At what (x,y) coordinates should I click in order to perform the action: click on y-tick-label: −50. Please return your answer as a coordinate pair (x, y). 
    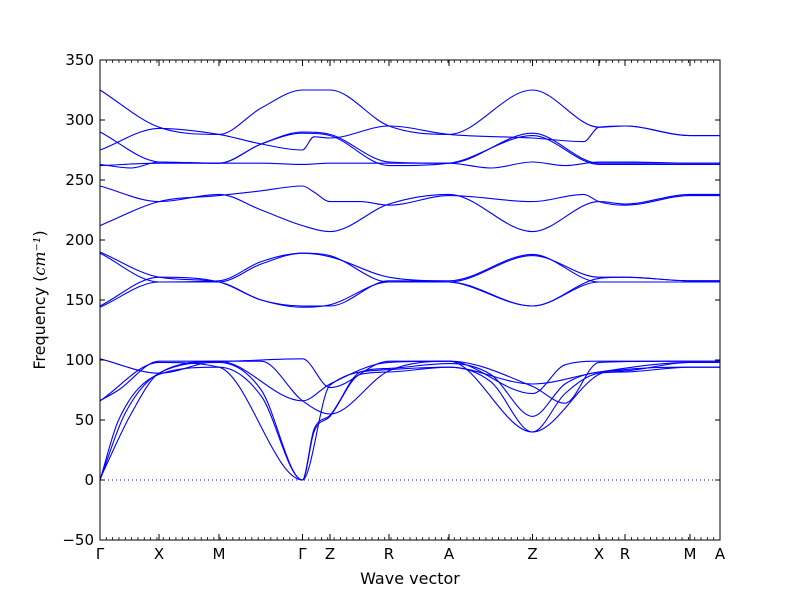
    Looking at the image, I should click on (78, 540).